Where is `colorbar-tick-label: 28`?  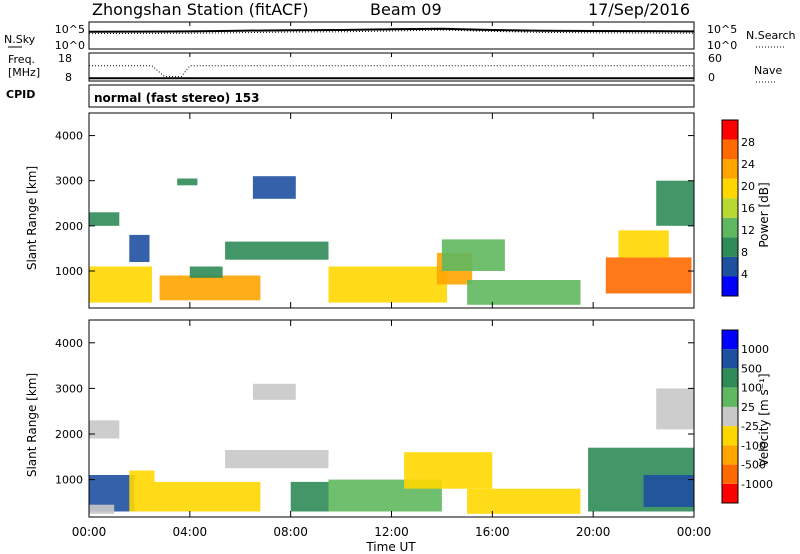
colorbar-tick-label: 28 is located at coordinates (748, 142).